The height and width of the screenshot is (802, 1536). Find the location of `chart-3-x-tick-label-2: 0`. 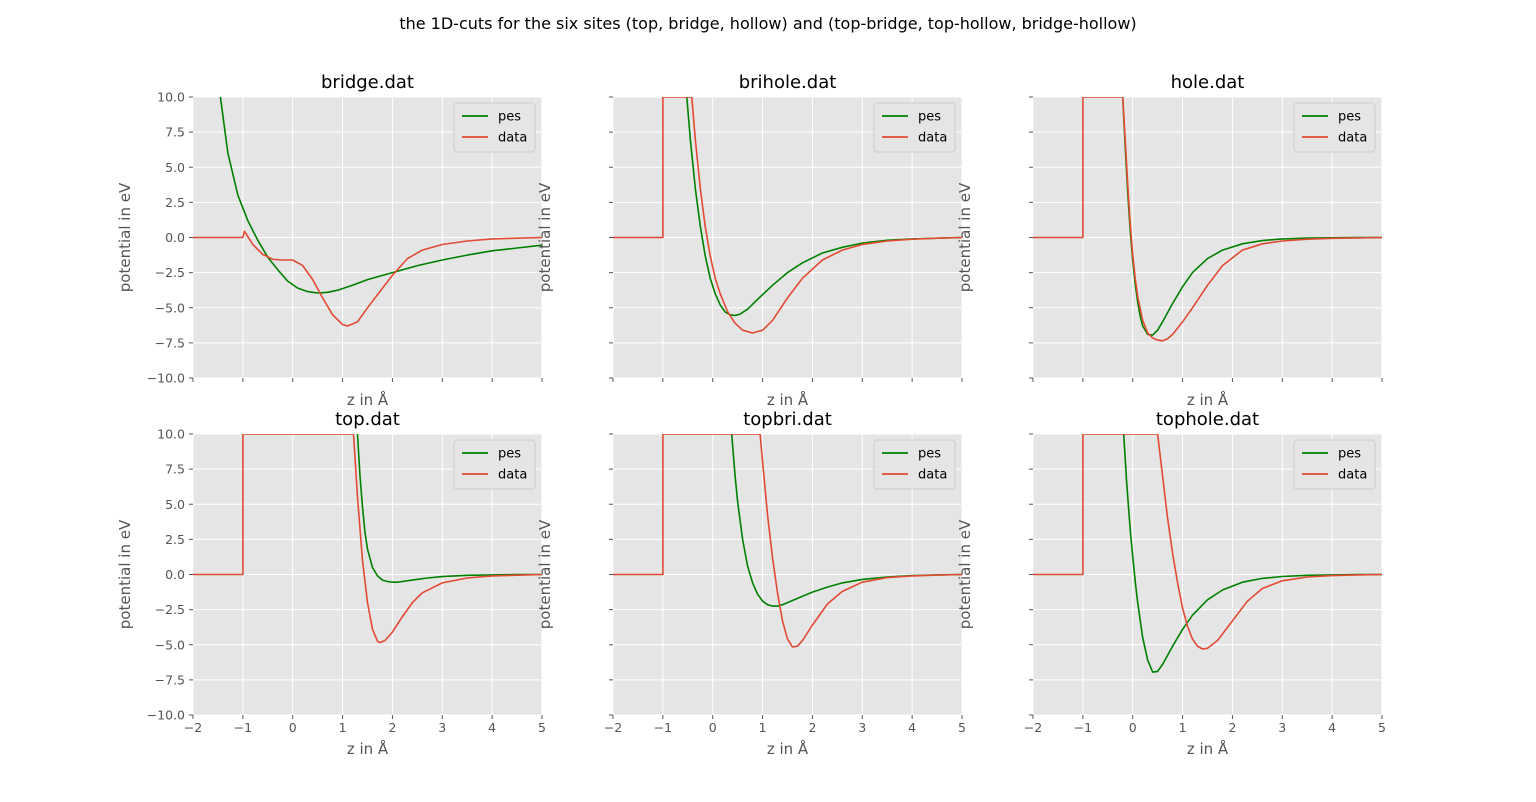

chart-3-x-tick-label-2: 0 is located at coordinates (293, 727).